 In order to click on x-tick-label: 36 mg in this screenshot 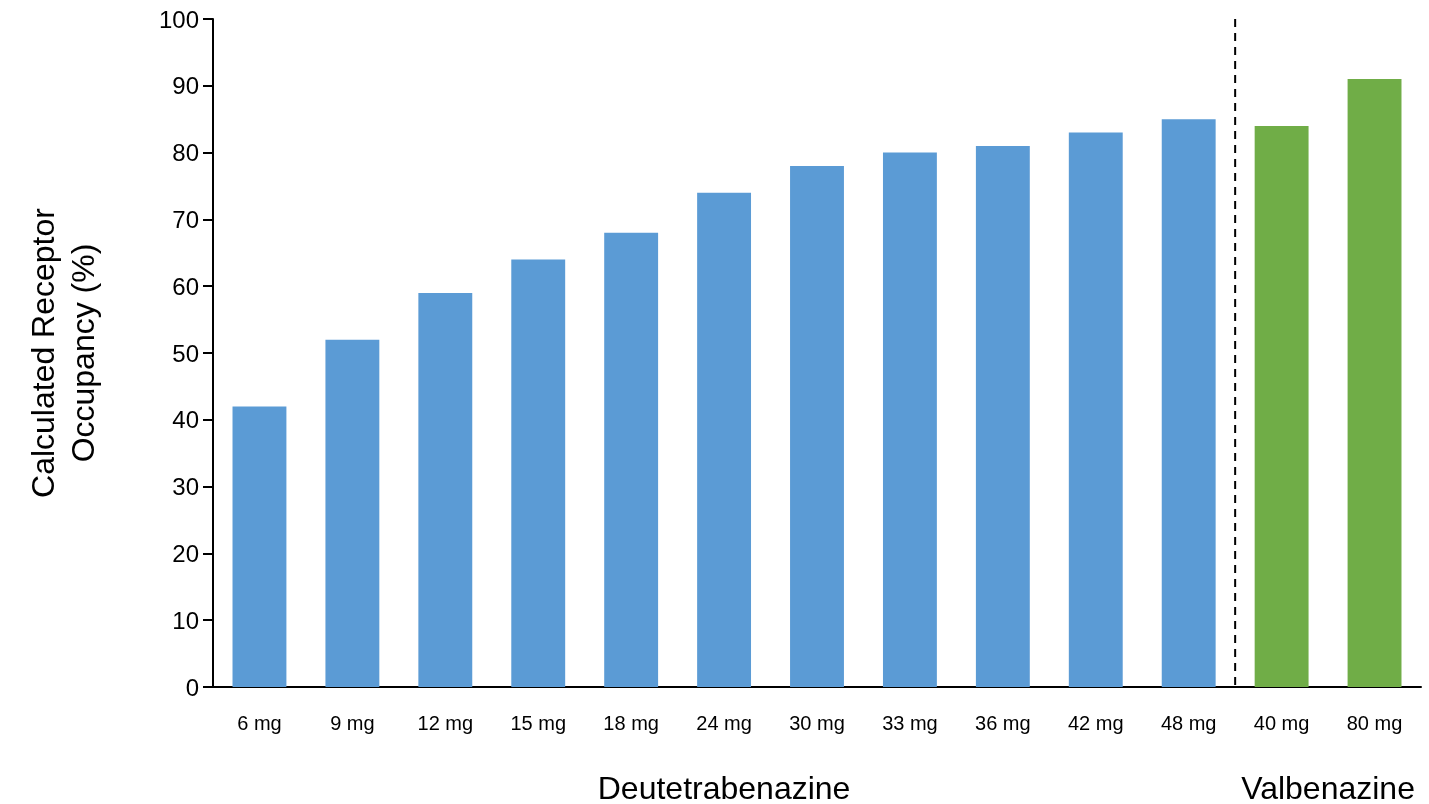, I will do `click(1003, 723)`.